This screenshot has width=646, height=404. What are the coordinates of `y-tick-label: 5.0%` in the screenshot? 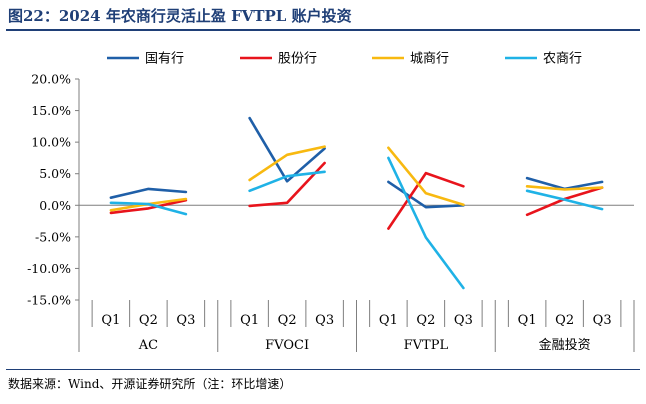 It's located at (55, 173).